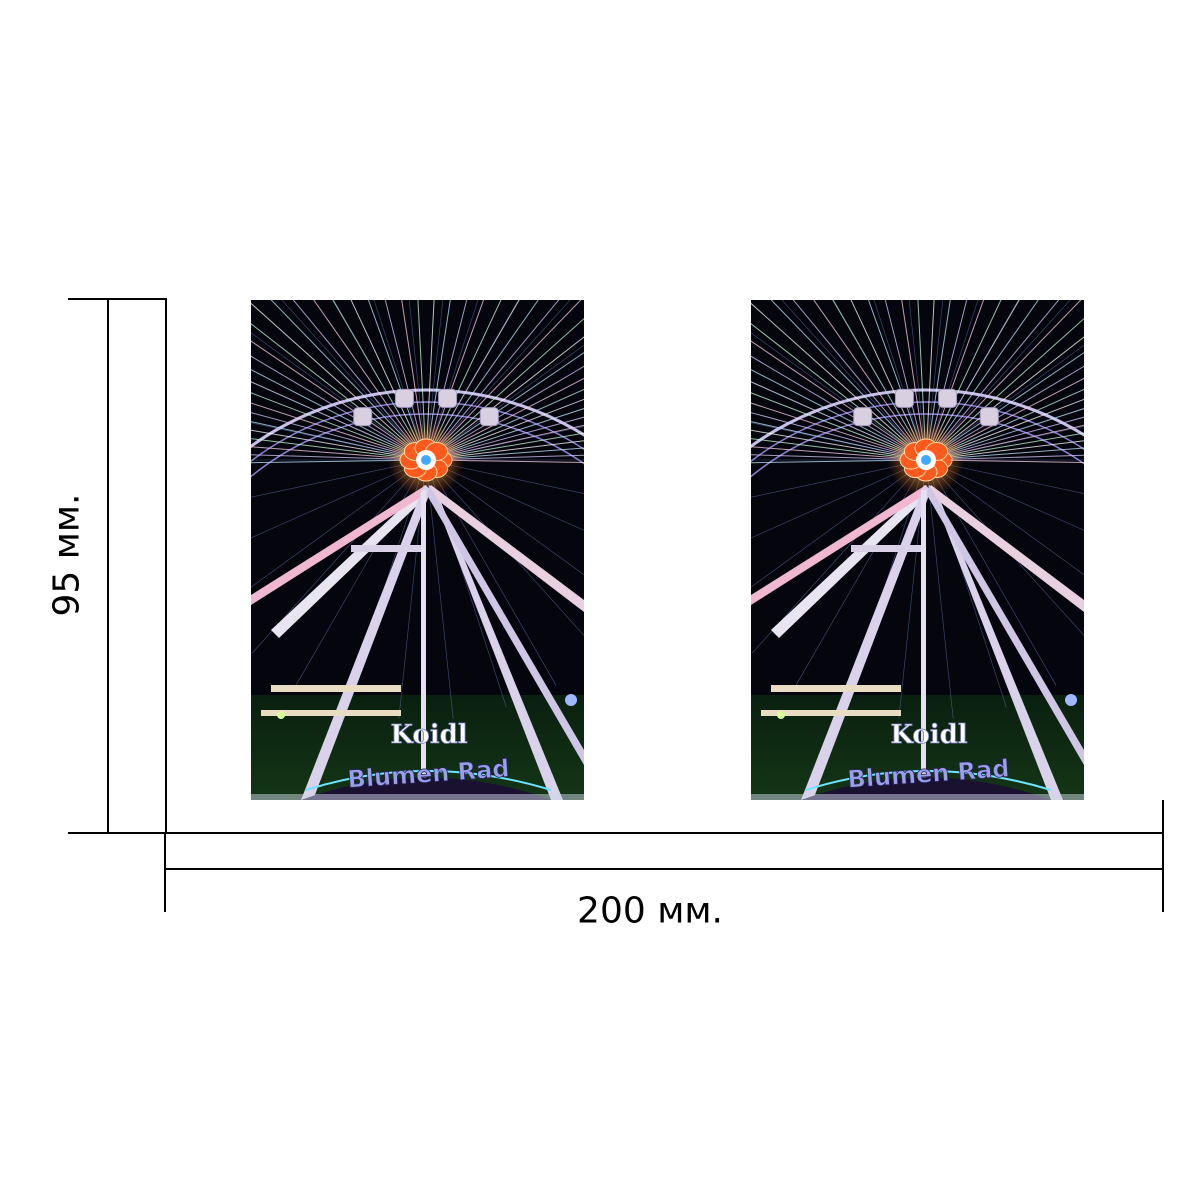 This screenshot has height=1200, width=1200. I want to click on ferris-wheel-photo-left: Koidl Blumen Rad, so click(417, 550).